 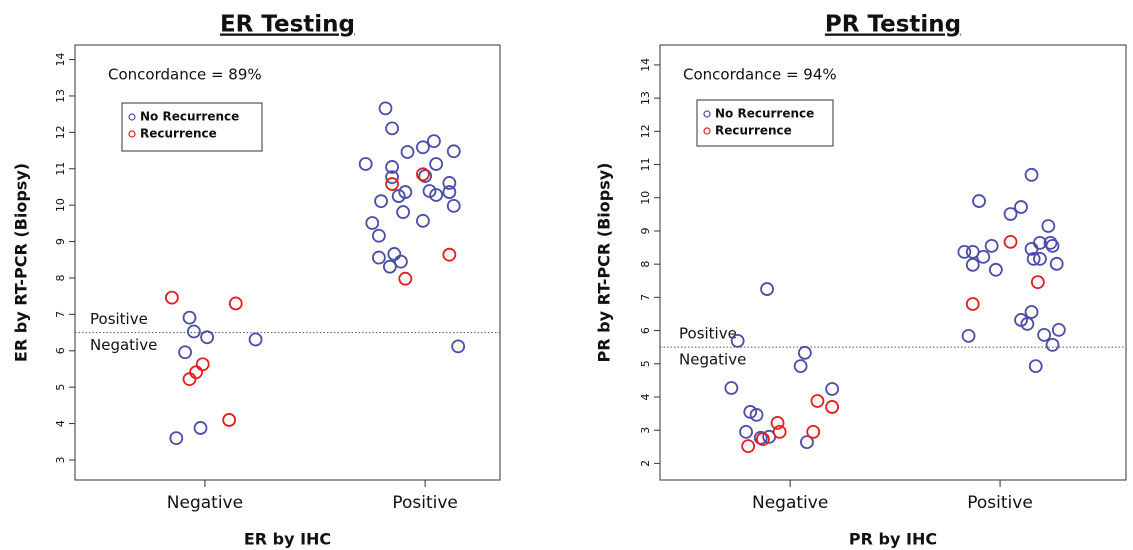 What do you see at coordinates (712, 360) in the screenshot?
I see `annotation: Negative` at bounding box center [712, 360].